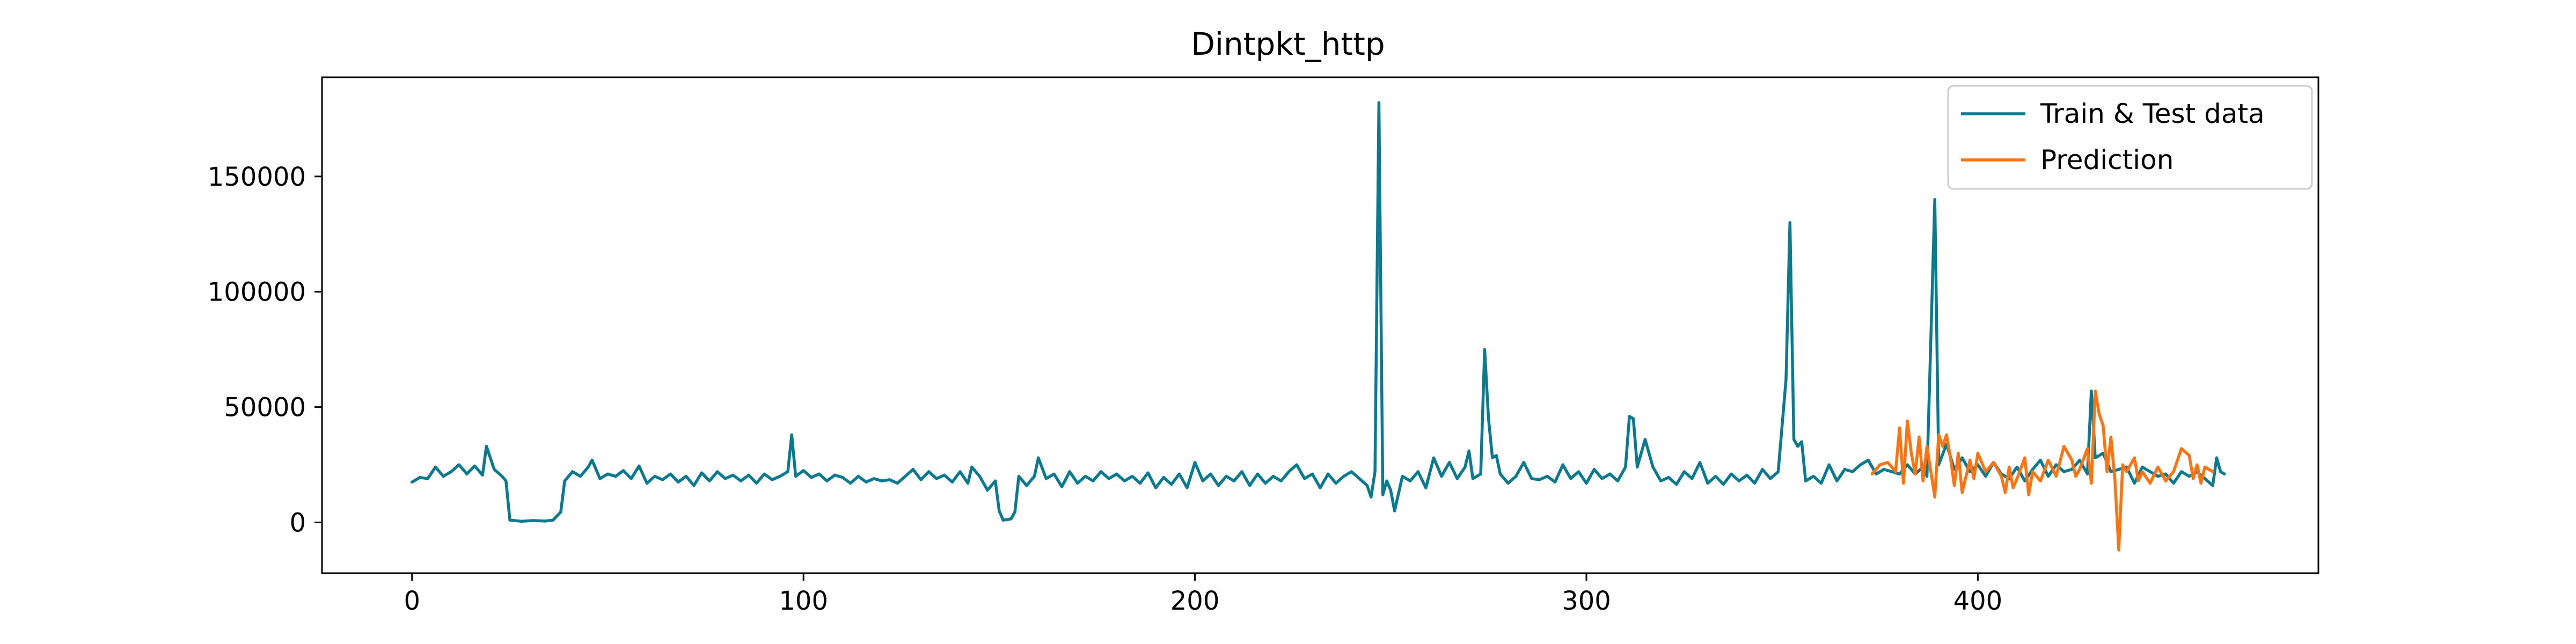  What do you see at coordinates (297, 523) in the screenshot?
I see `y-tick-label: 0` at bounding box center [297, 523].